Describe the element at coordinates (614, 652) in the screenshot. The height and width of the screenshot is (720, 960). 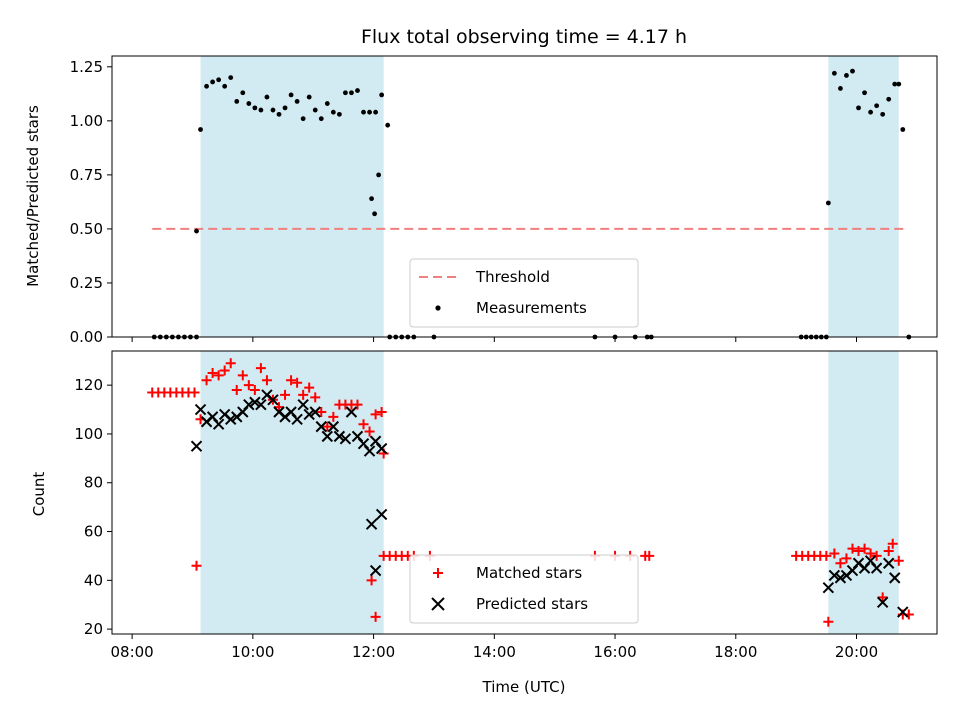
I see `x-tick-label-4: 16:00` at that location.